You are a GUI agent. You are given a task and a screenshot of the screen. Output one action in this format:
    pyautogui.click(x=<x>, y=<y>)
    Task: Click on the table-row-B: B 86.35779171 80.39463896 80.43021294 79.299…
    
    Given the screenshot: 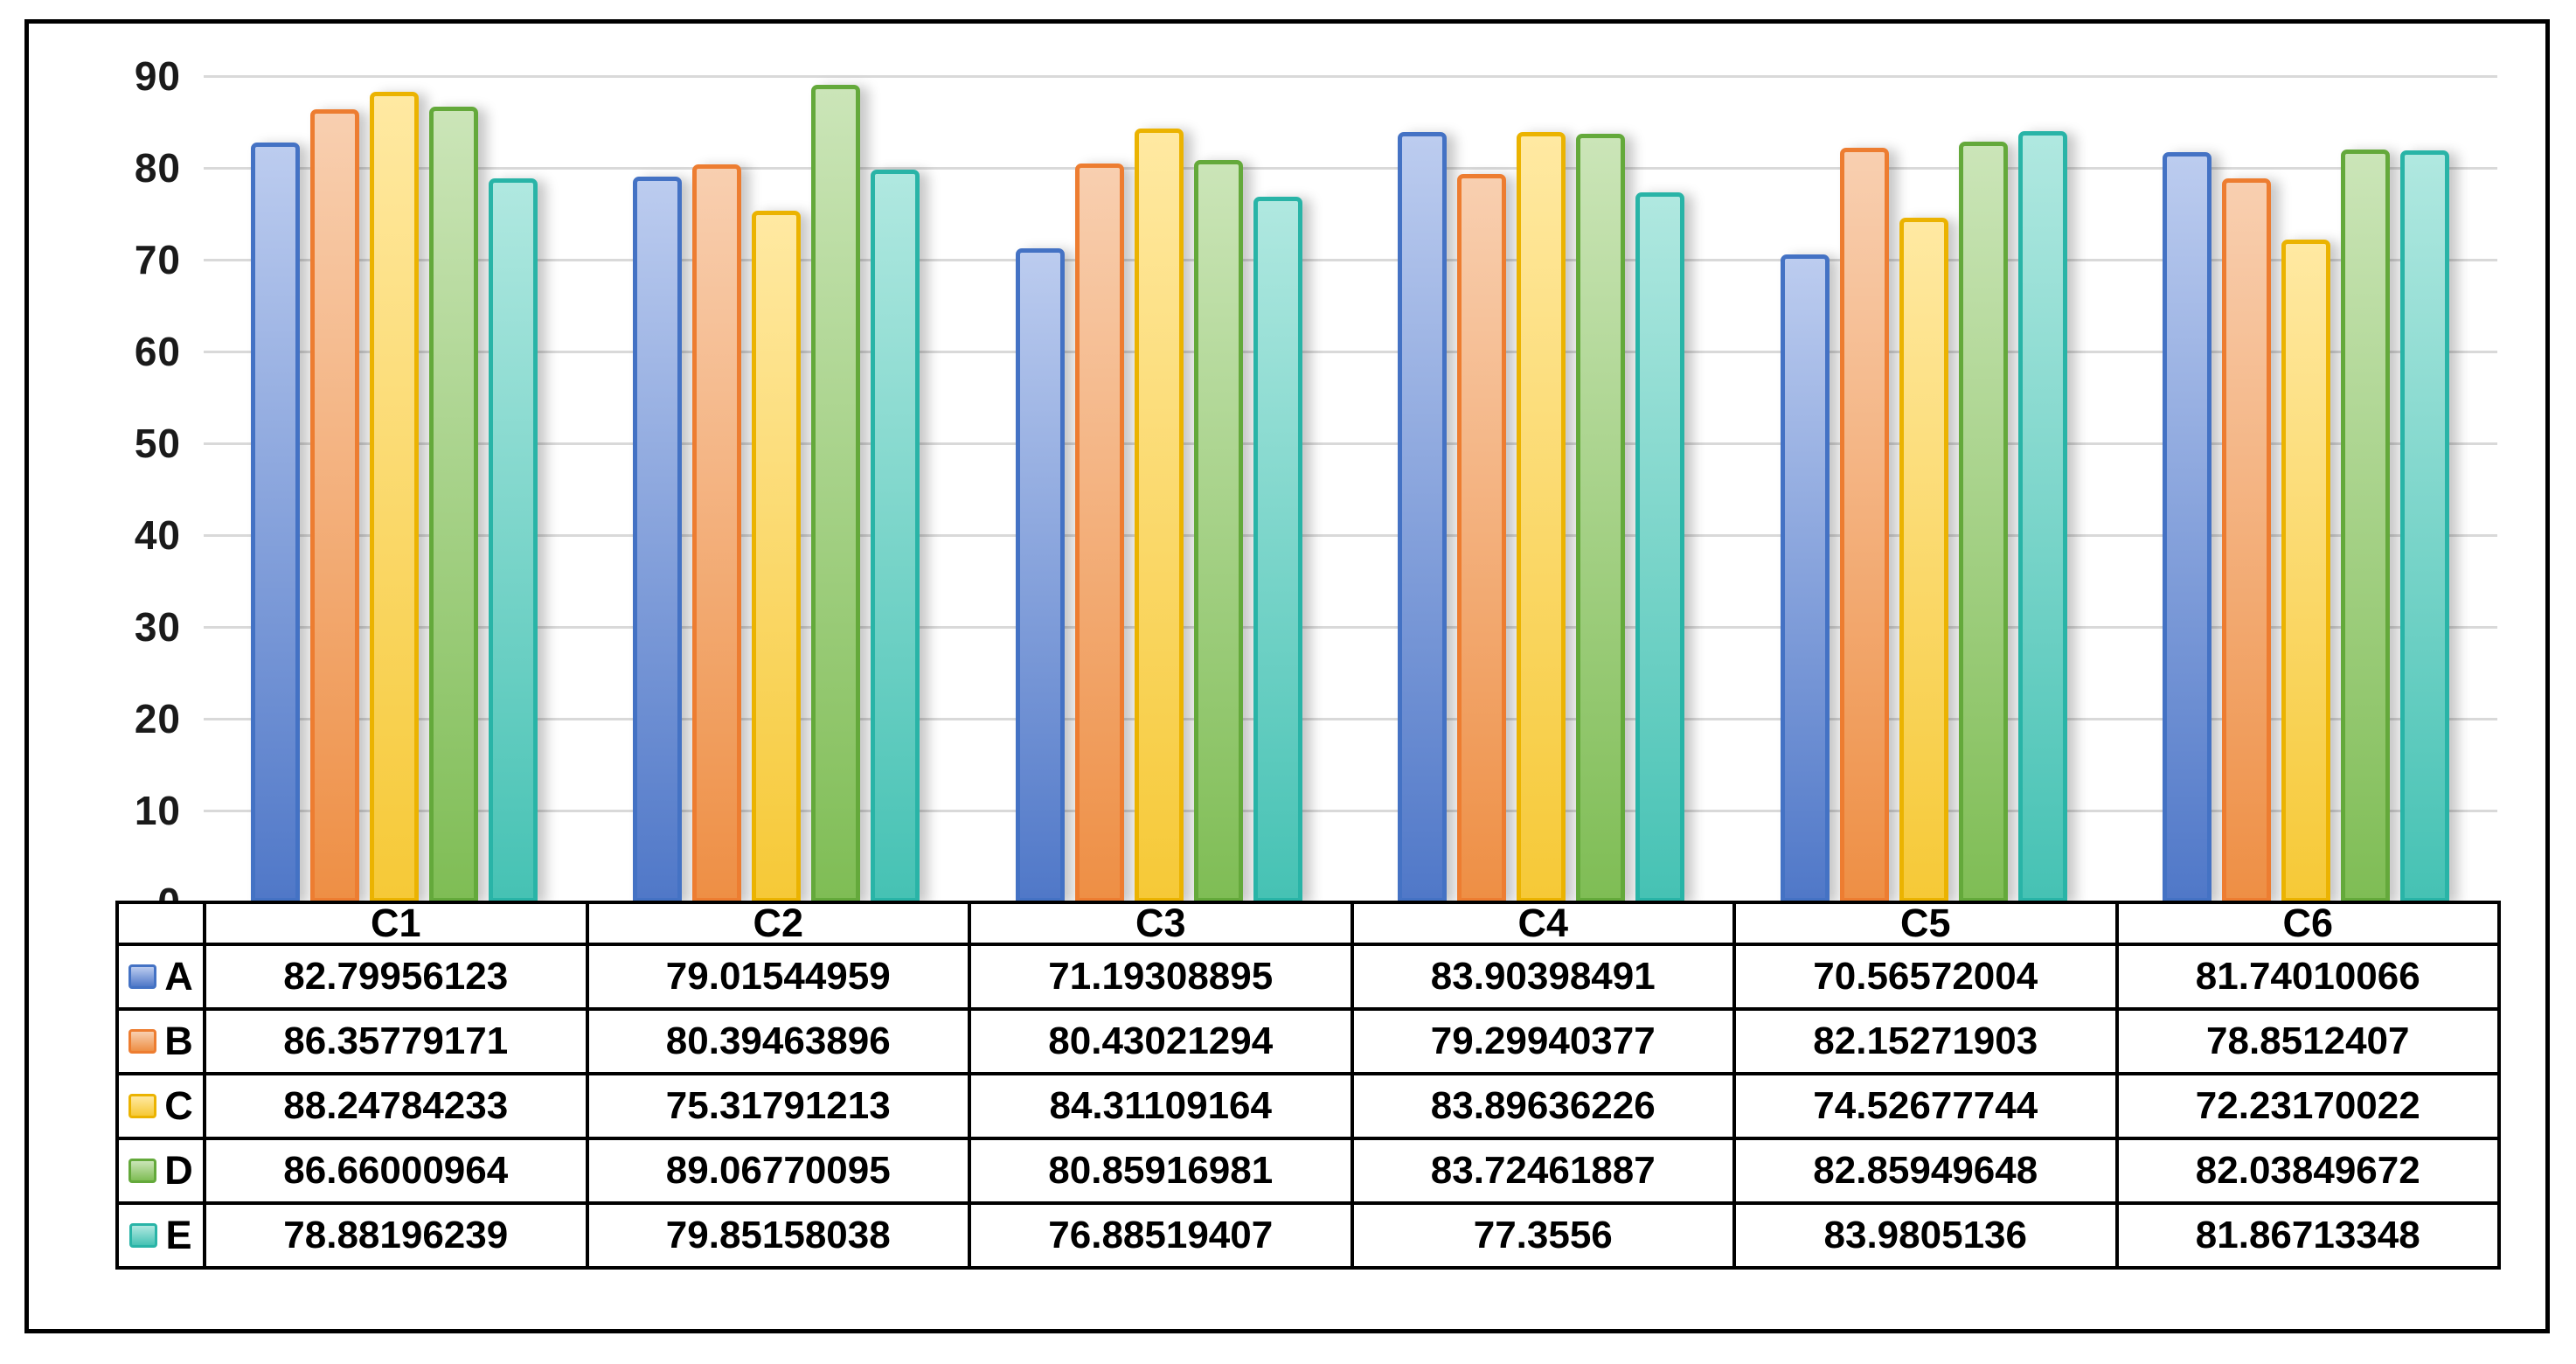 What is the action you would take?
    pyautogui.click(x=1308, y=1041)
    